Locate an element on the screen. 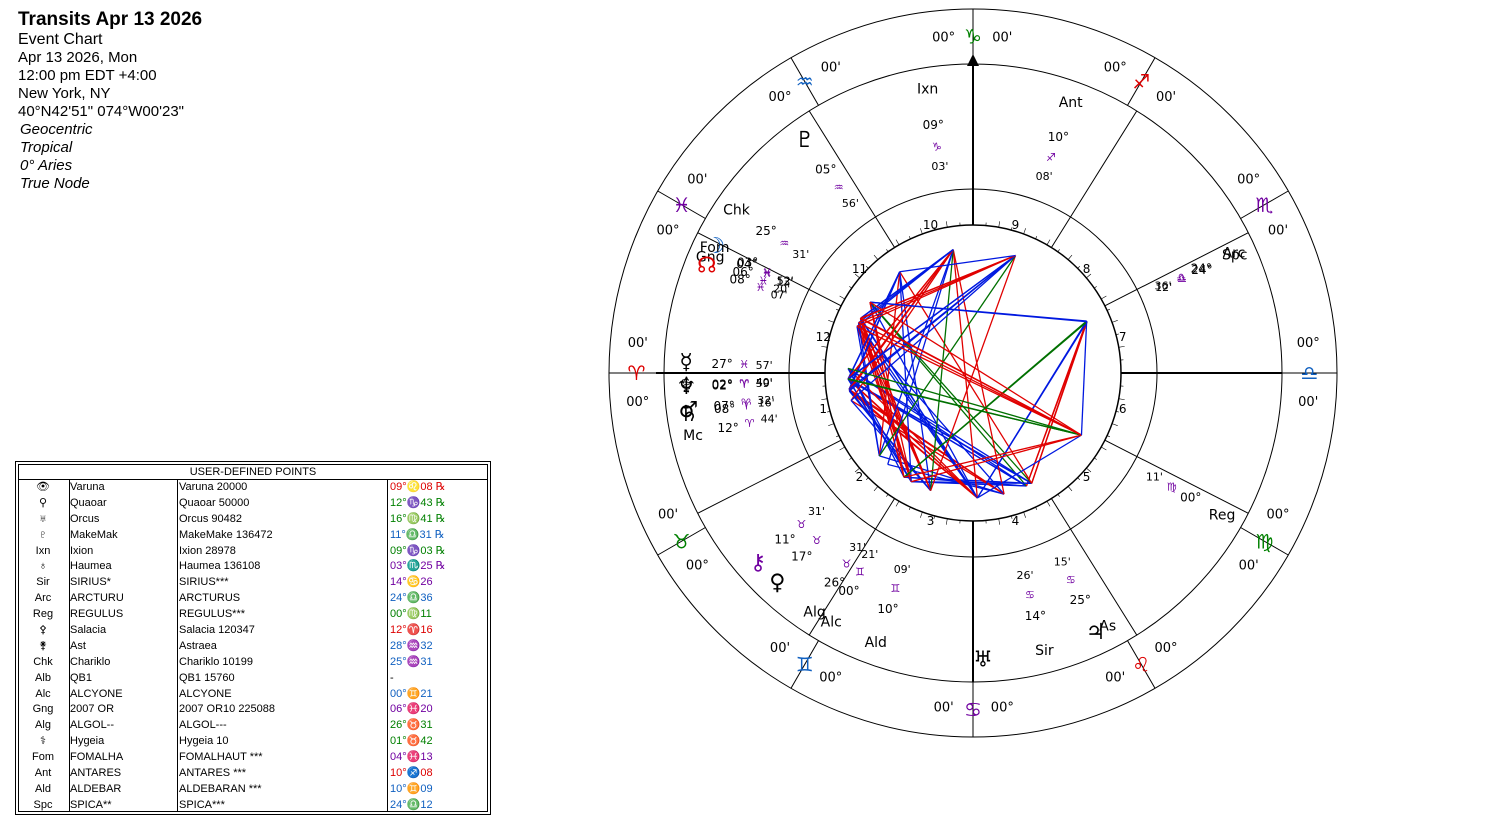 This screenshot has height=825, width=1501. table-row: ⚲ Quaoar Quaoar 50000 12°♑43 ℞ is located at coordinates (253, 504).